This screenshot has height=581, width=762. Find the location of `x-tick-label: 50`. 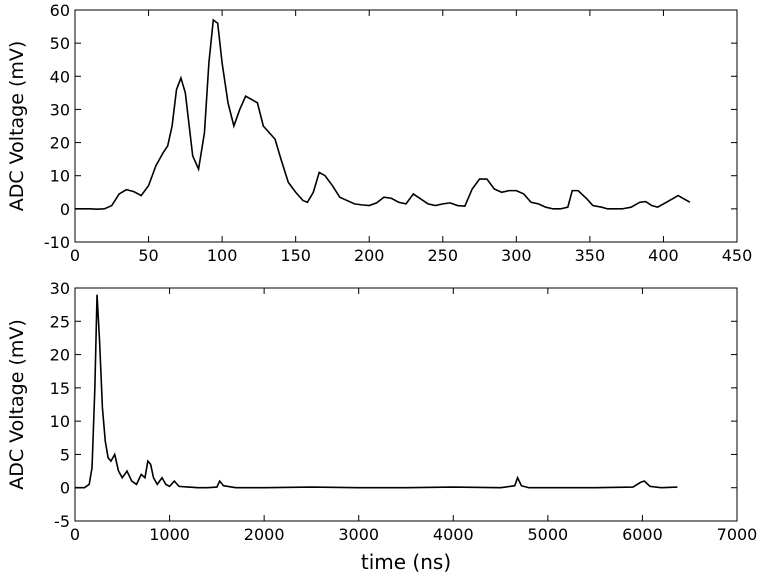

x-tick-label: 50 is located at coordinates (148, 255).